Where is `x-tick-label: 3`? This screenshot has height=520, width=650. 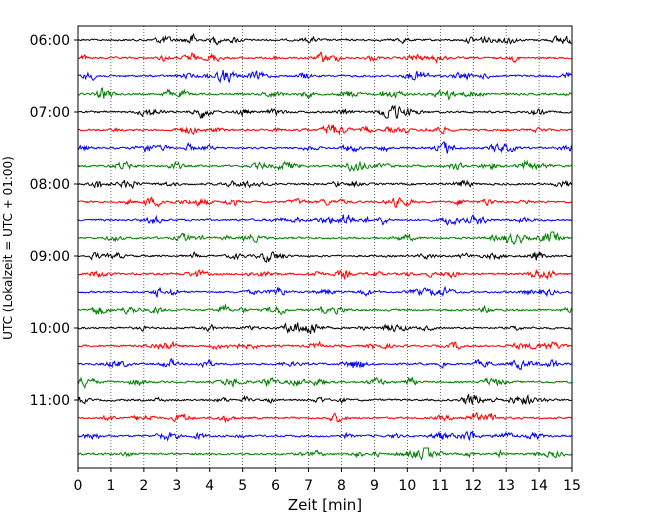 x-tick-label: 3 is located at coordinates (176, 486).